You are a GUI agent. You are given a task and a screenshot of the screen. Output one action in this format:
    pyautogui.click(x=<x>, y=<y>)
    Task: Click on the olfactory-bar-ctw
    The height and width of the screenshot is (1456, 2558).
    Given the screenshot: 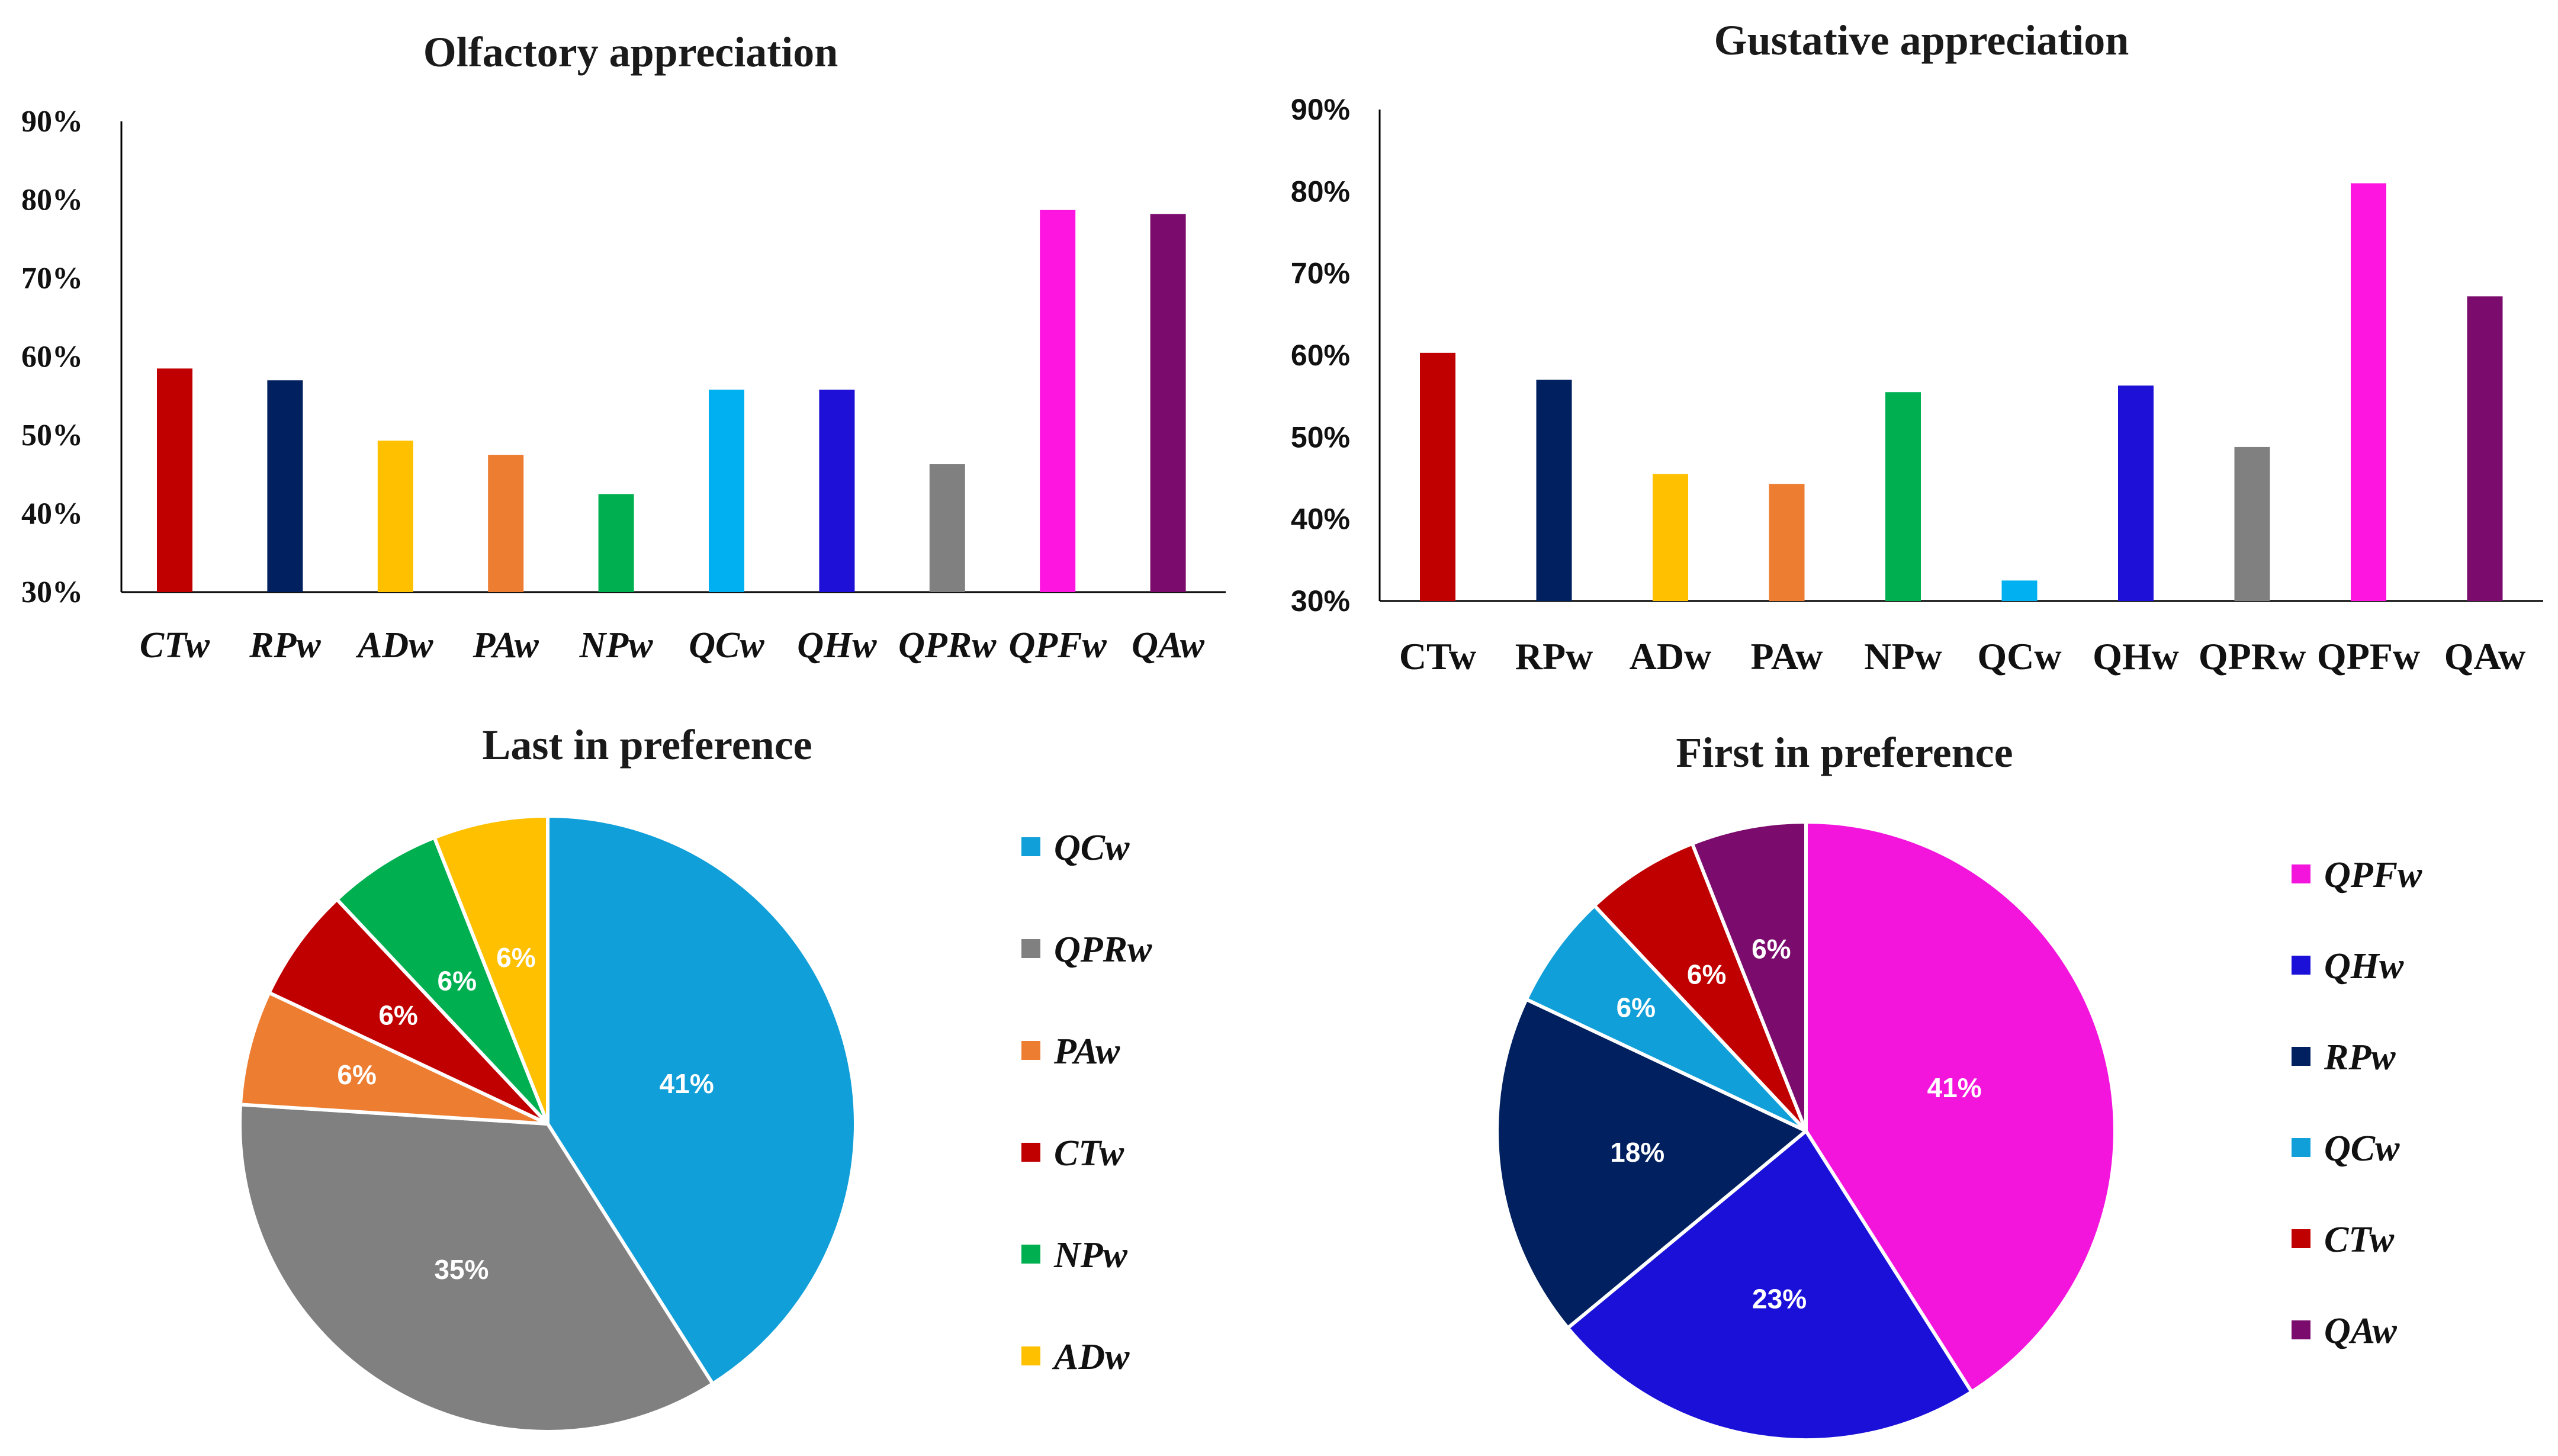 What is the action you would take?
    pyautogui.click(x=174, y=480)
    